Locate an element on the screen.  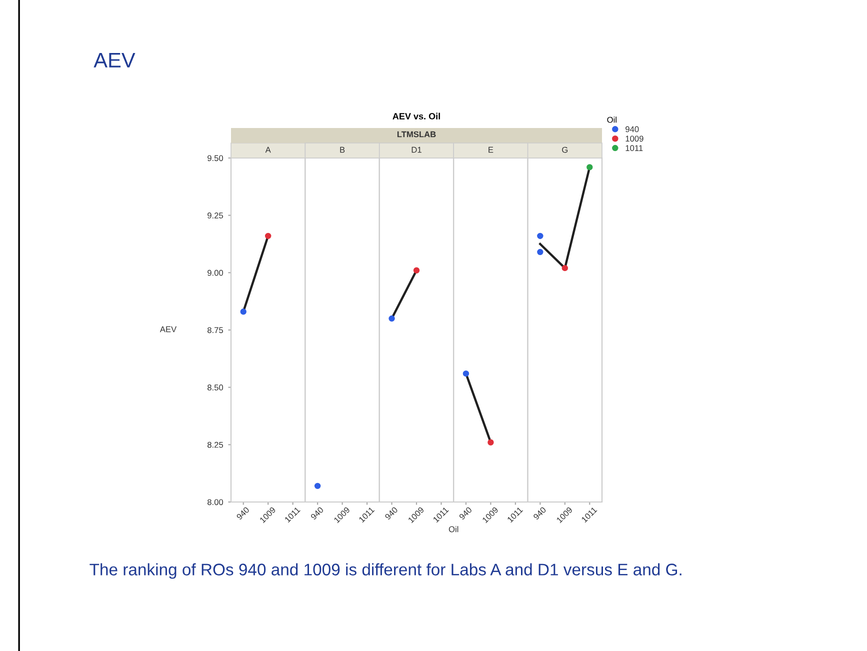
legend-label: 1009 is located at coordinates (635, 139).